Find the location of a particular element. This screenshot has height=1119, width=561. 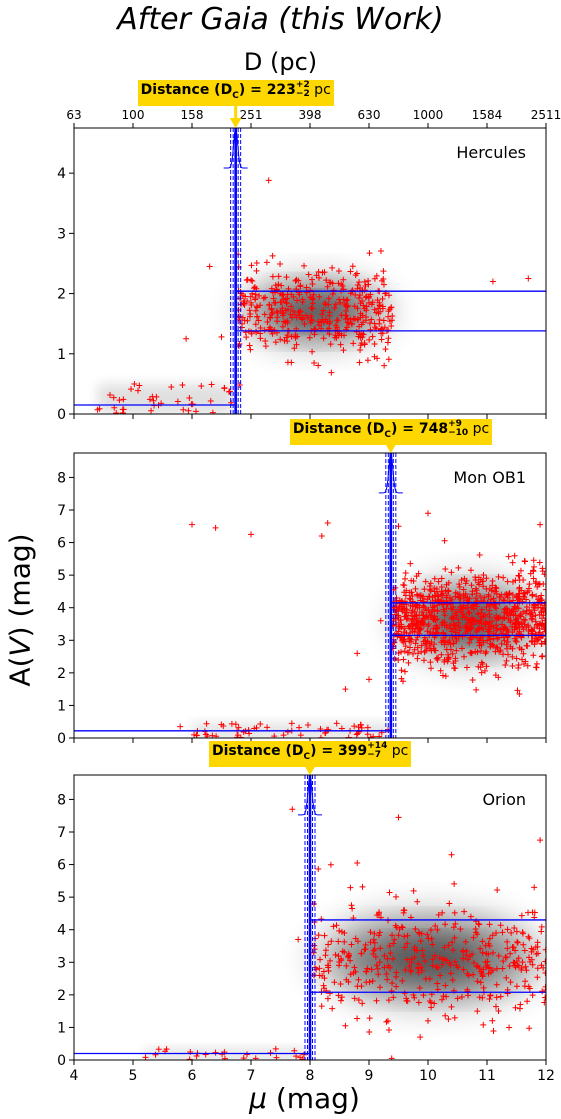

region-label-0: Hercules is located at coordinates (491, 152).